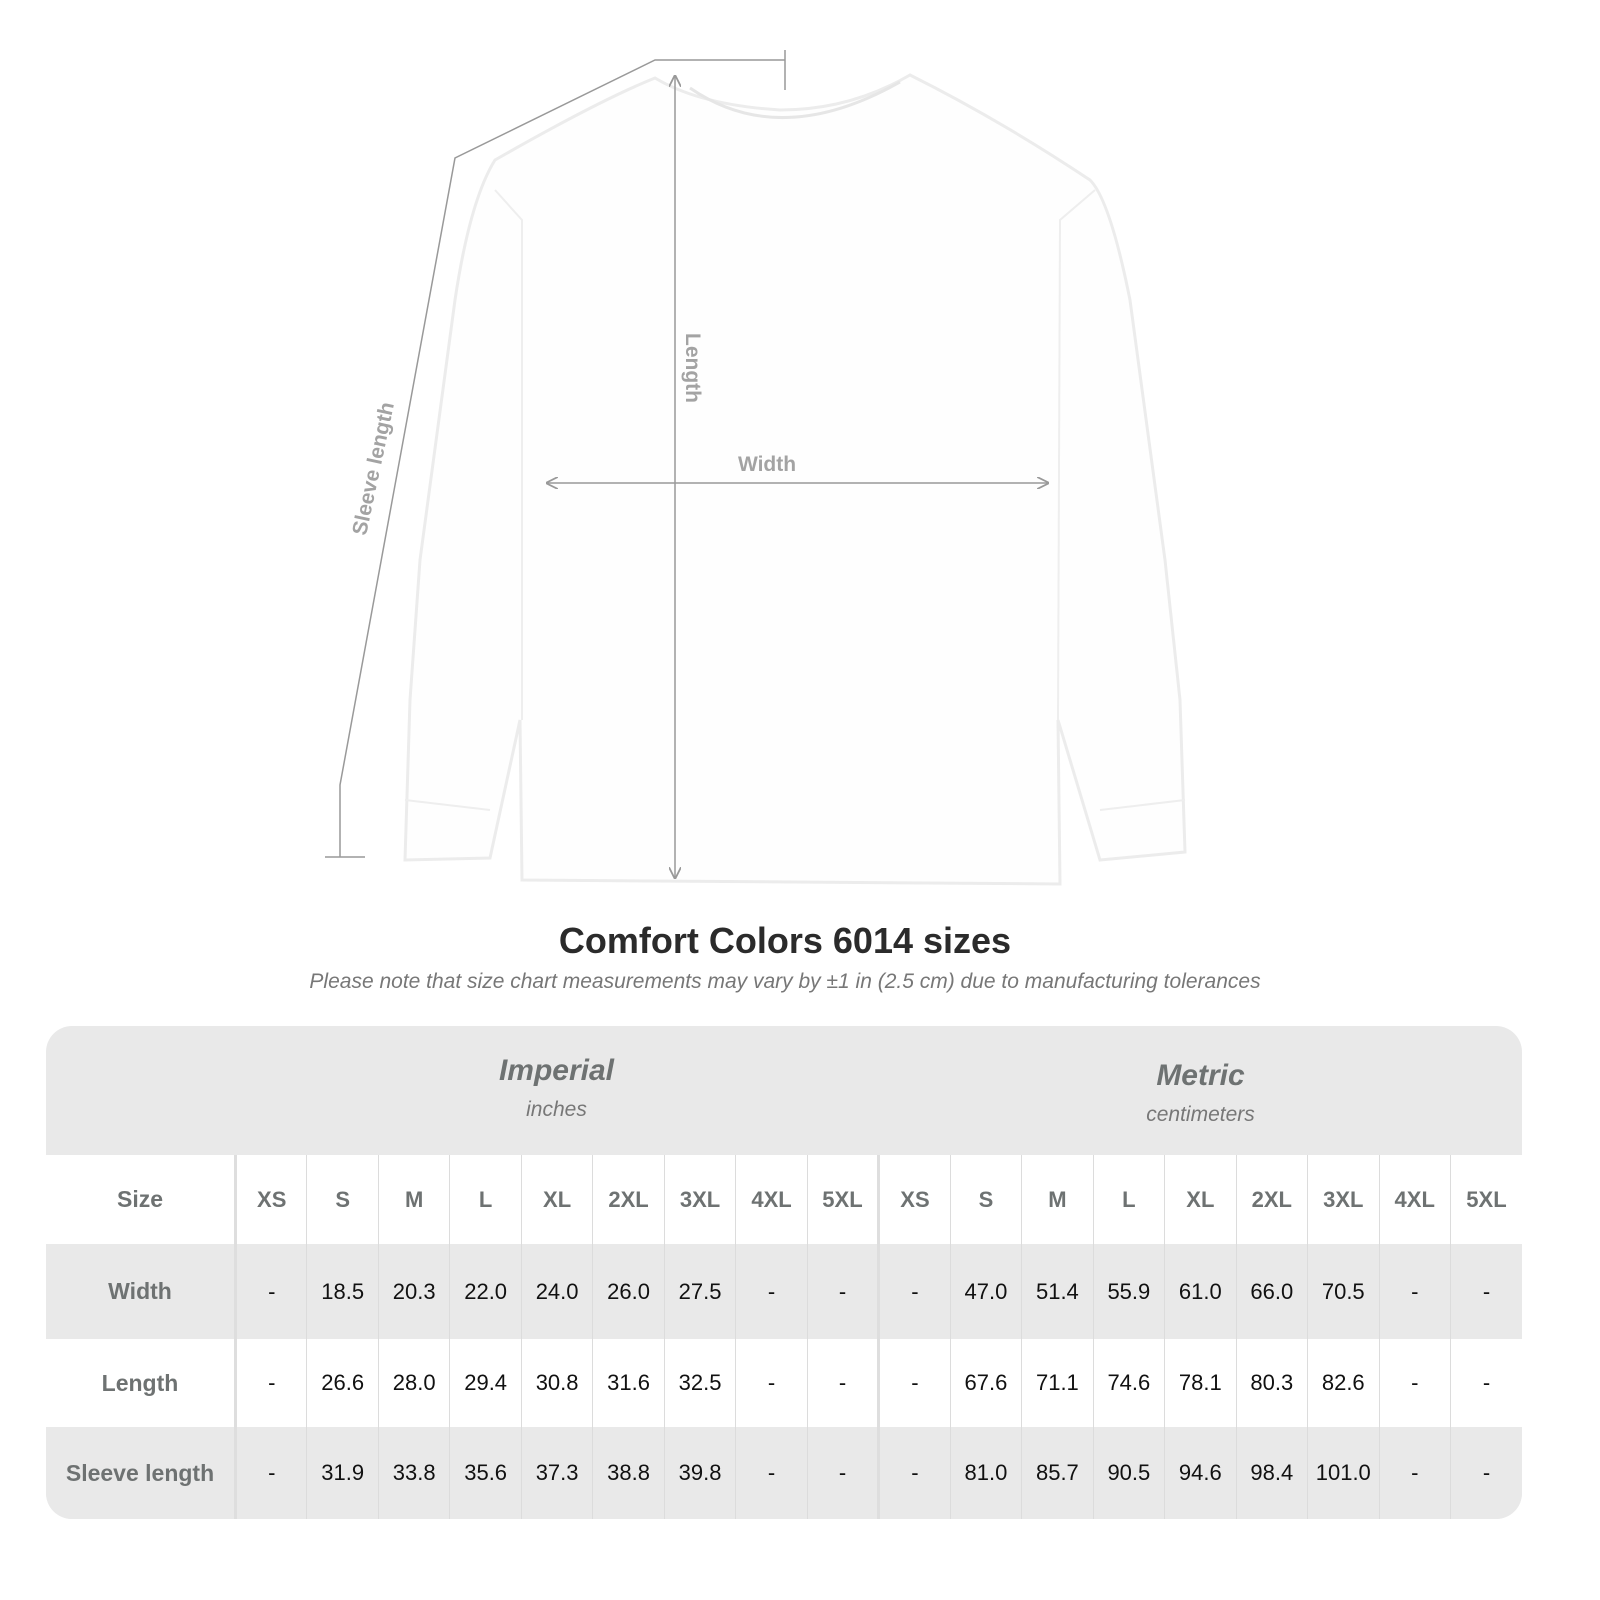 The image size is (1600, 1600). Describe the element at coordinates (1128, 1383) in the screenshot. I see `metric-value-cell: 74.6` at that location.